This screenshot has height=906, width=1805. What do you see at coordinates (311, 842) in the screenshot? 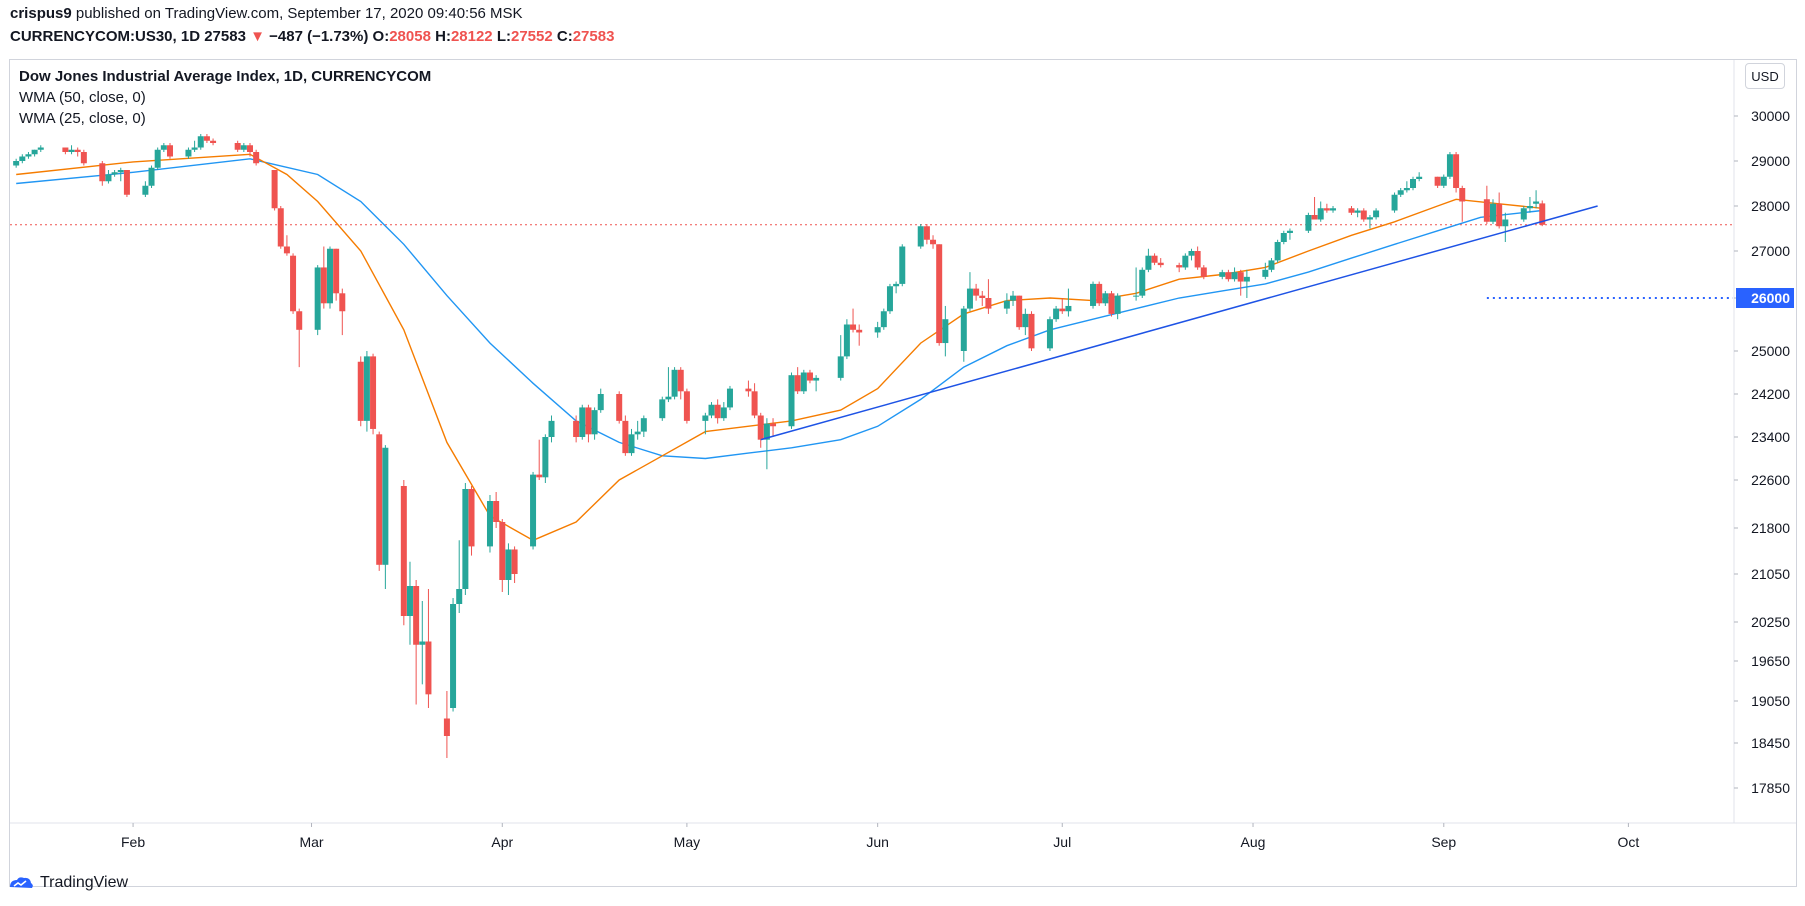
I see `x-tick-label: Mar` at bounding box center [311, 842].